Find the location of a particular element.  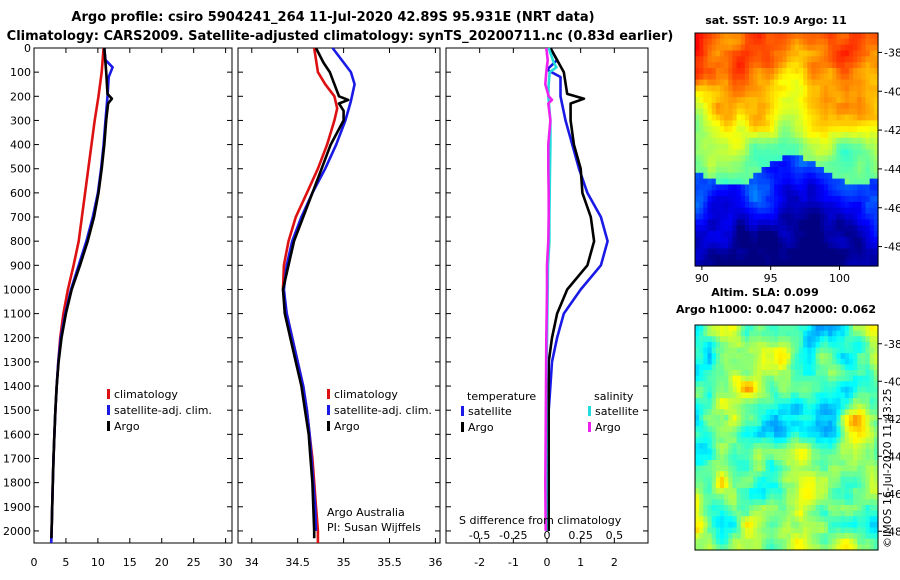

y-tick-label: 400 is located at coordinates (20, 145).